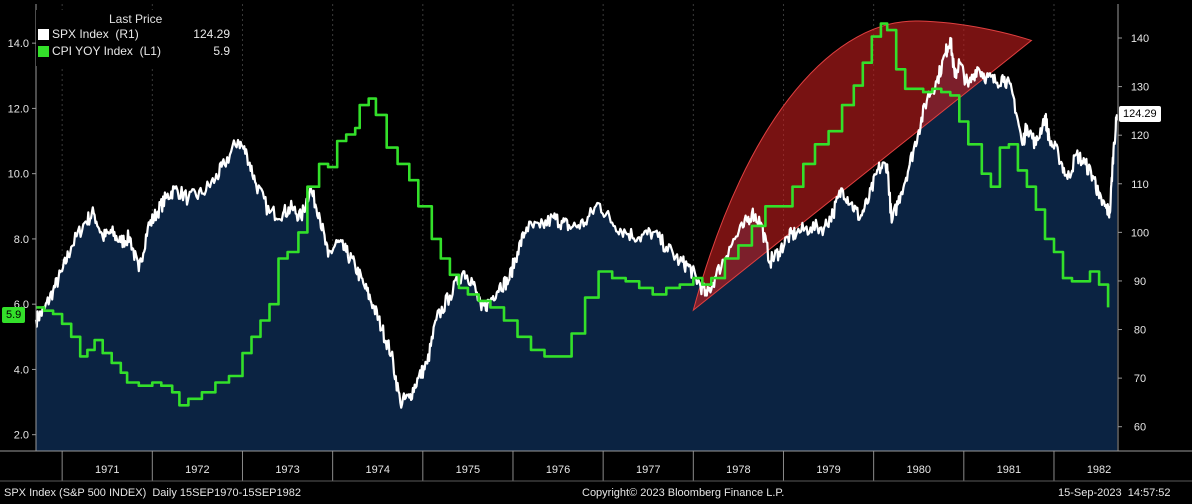 This screenshot has width=1192, height=504. I want to click on legend-value-cpi: 5.9, so click(221, 51).